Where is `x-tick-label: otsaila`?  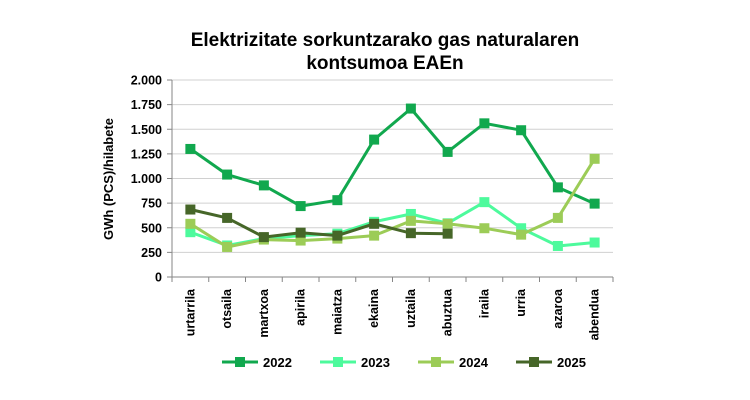 x-tick-label: otsaila is located at coordinates (227, 308).